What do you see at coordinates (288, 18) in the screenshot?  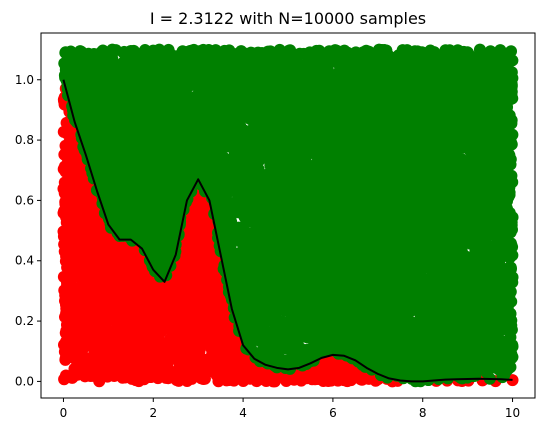 I see `chart-title: I = 2.3122 with N=10000 samples` at bounding box center [288, 18].